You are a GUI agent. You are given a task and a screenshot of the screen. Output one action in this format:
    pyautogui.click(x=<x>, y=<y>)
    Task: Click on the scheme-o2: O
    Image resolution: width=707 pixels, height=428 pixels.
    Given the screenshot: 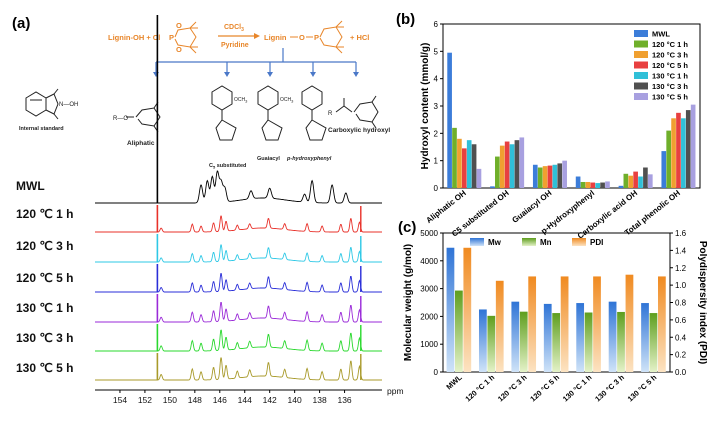 What is the action you would take?
    pyautogui.click(x=179, y=49)
    